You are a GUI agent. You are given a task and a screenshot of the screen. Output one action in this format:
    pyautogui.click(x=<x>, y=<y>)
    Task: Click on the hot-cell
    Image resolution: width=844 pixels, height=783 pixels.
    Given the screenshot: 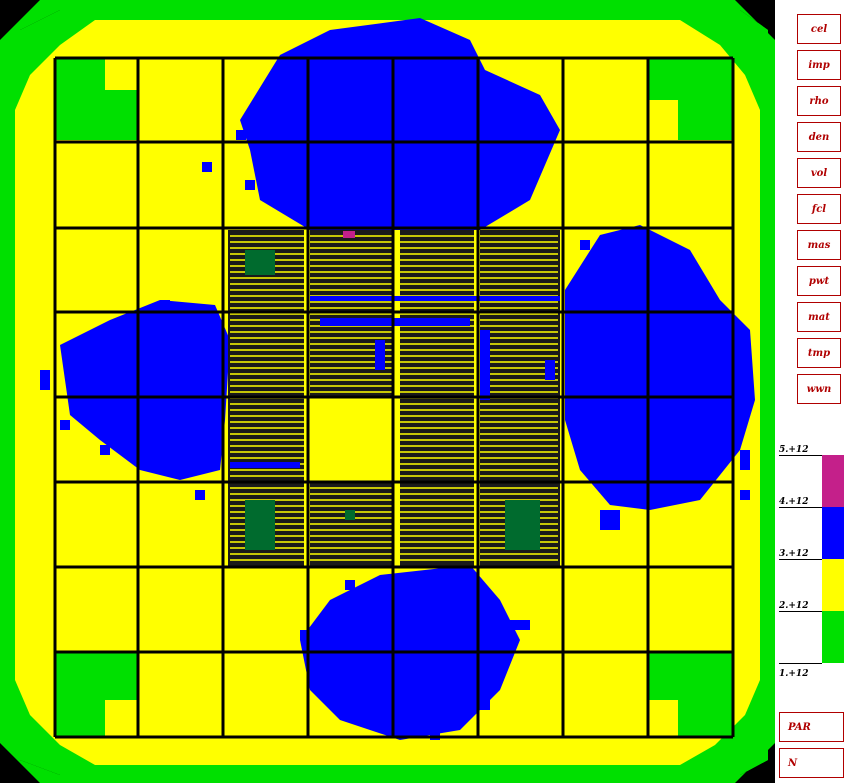 What is the action you would take?
    pyautogui.click(x=349, y=234)
    